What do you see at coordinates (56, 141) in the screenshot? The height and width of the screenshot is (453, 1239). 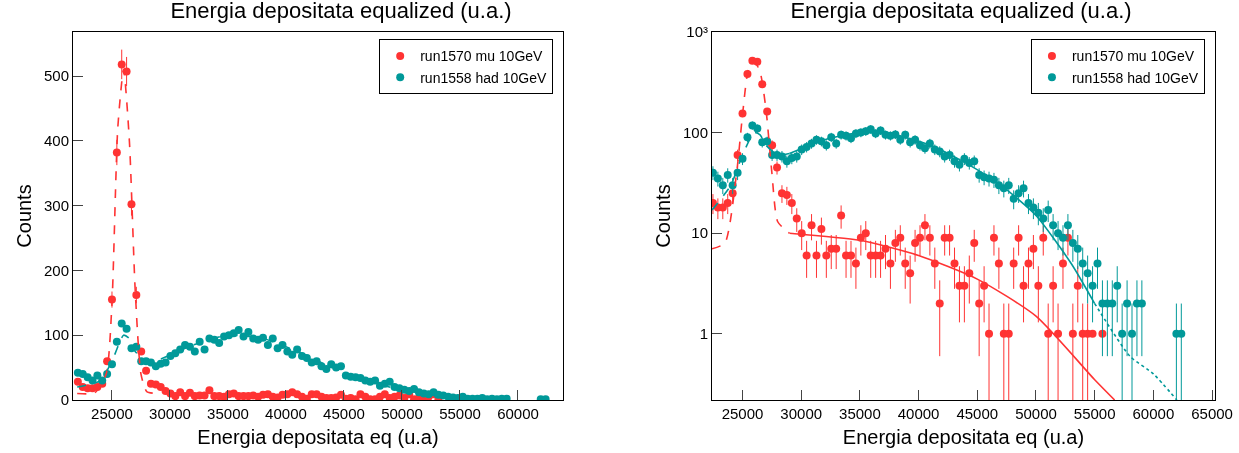 I see `y-tick-label: 400` at bounding box center [56, 141].